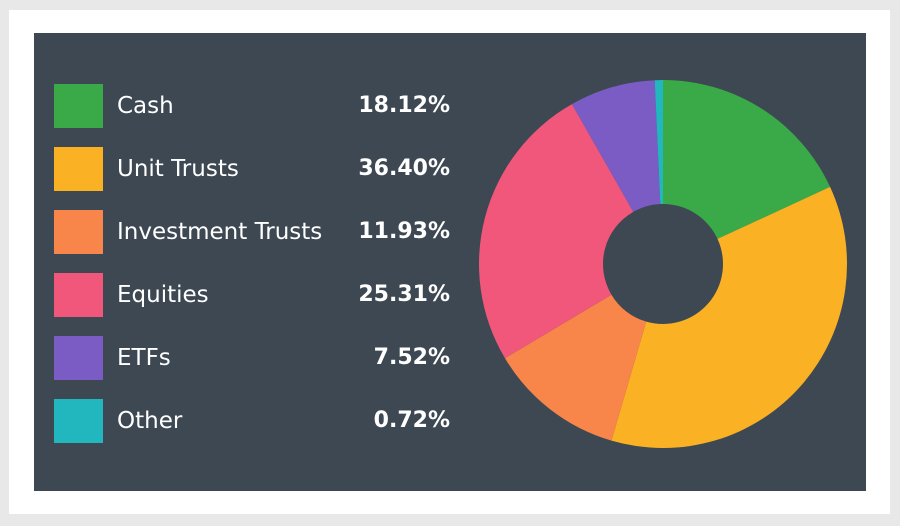 This screenshot has width=900, height=526. What do you see at coordinates (254, 106) in the screenshot?
I see `legend-item: Cash 18.12%` at bounding box center [254, 106].